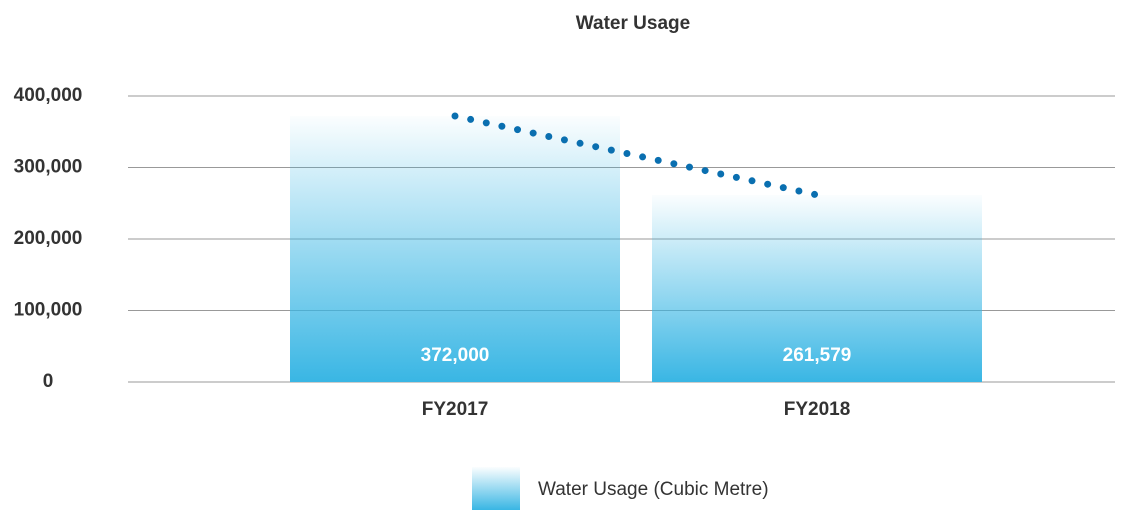 This screenshot has width=1135, height=511. Describe the element at coordinates (653, 489) in the screenshot. I see `legend-label: Water Usage (Cubic Metre)` at that location.